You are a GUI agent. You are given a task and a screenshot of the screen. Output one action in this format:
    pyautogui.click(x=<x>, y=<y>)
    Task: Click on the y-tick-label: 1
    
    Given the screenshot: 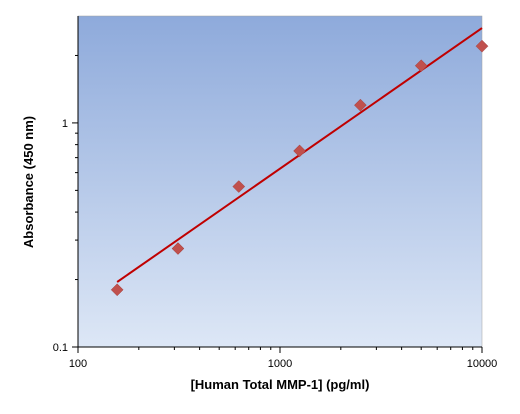 What is the action you would take?
    pyautogui.click(x=65, y=124)
    